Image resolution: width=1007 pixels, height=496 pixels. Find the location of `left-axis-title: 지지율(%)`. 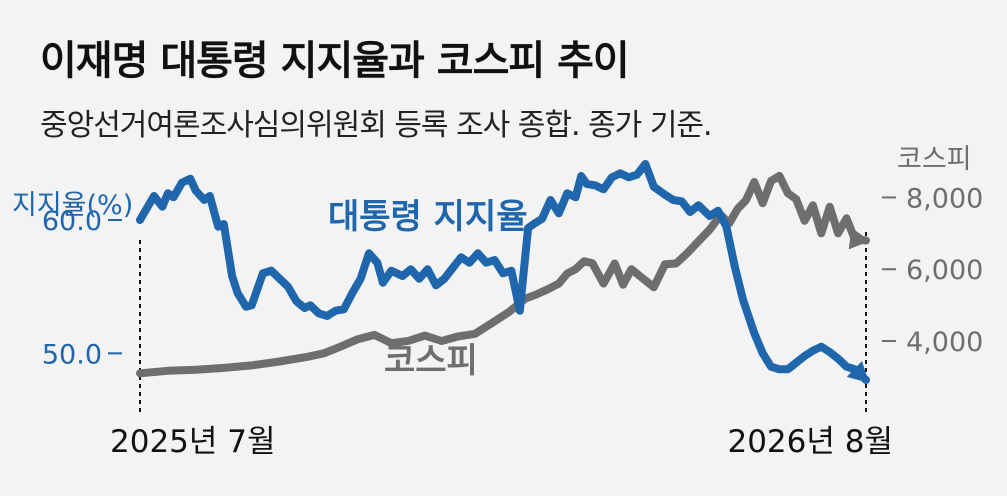

left-axis-title: 지지율(%) is located at coordinates (72, 205).